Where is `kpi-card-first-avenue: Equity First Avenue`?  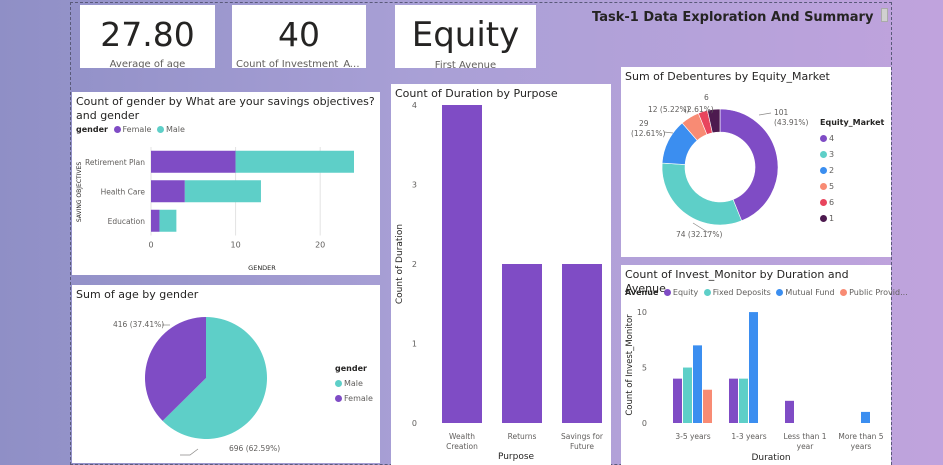
kpi-card-first-avenue: Equity First Avenue is located at coordinates (465, 36).